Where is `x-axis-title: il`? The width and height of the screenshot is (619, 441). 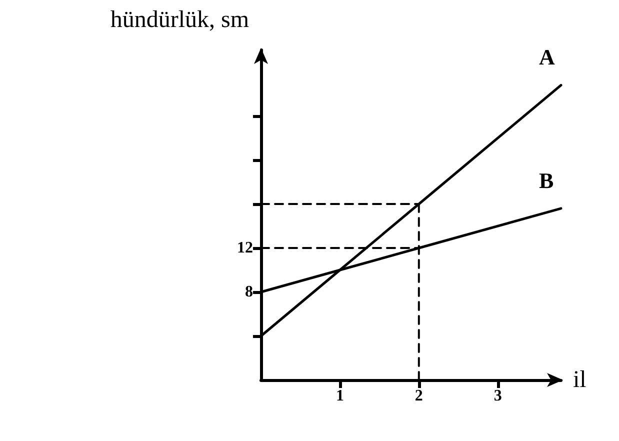 x-axis-title: il is located at coordinates (580, 380).